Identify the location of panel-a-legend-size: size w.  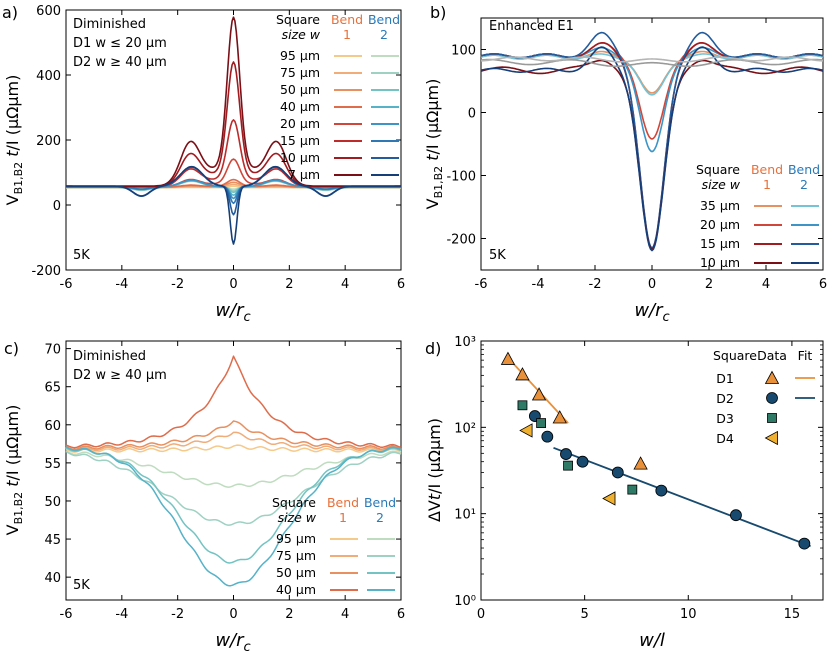
(301, 34).